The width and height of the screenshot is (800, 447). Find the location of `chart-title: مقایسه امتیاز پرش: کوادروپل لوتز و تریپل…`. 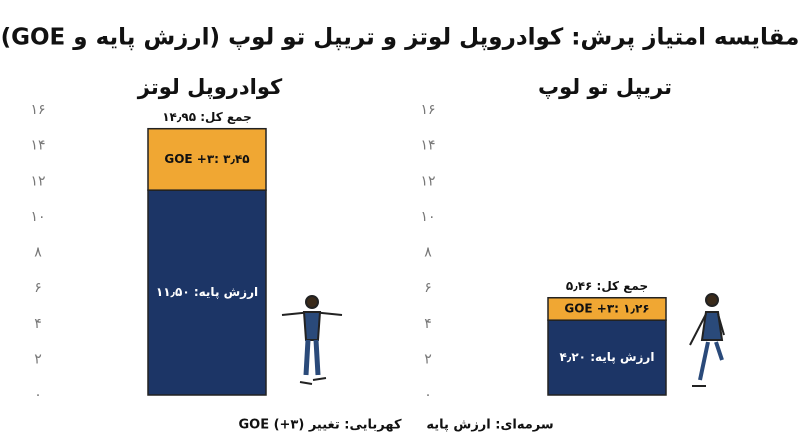

chart-title: مقایسه امتیاز پرش: کوادروپل لوتز و تریپل… is located at coordinates (400, 38).